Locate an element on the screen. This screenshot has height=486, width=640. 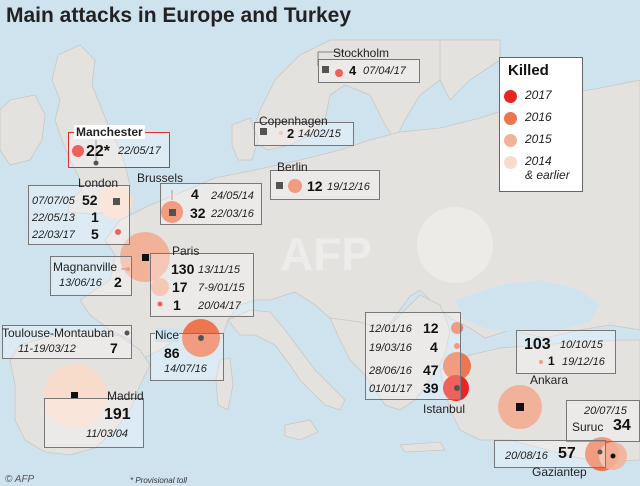
killed-istanbul-4: 39 is located at coordinates (431, 388).